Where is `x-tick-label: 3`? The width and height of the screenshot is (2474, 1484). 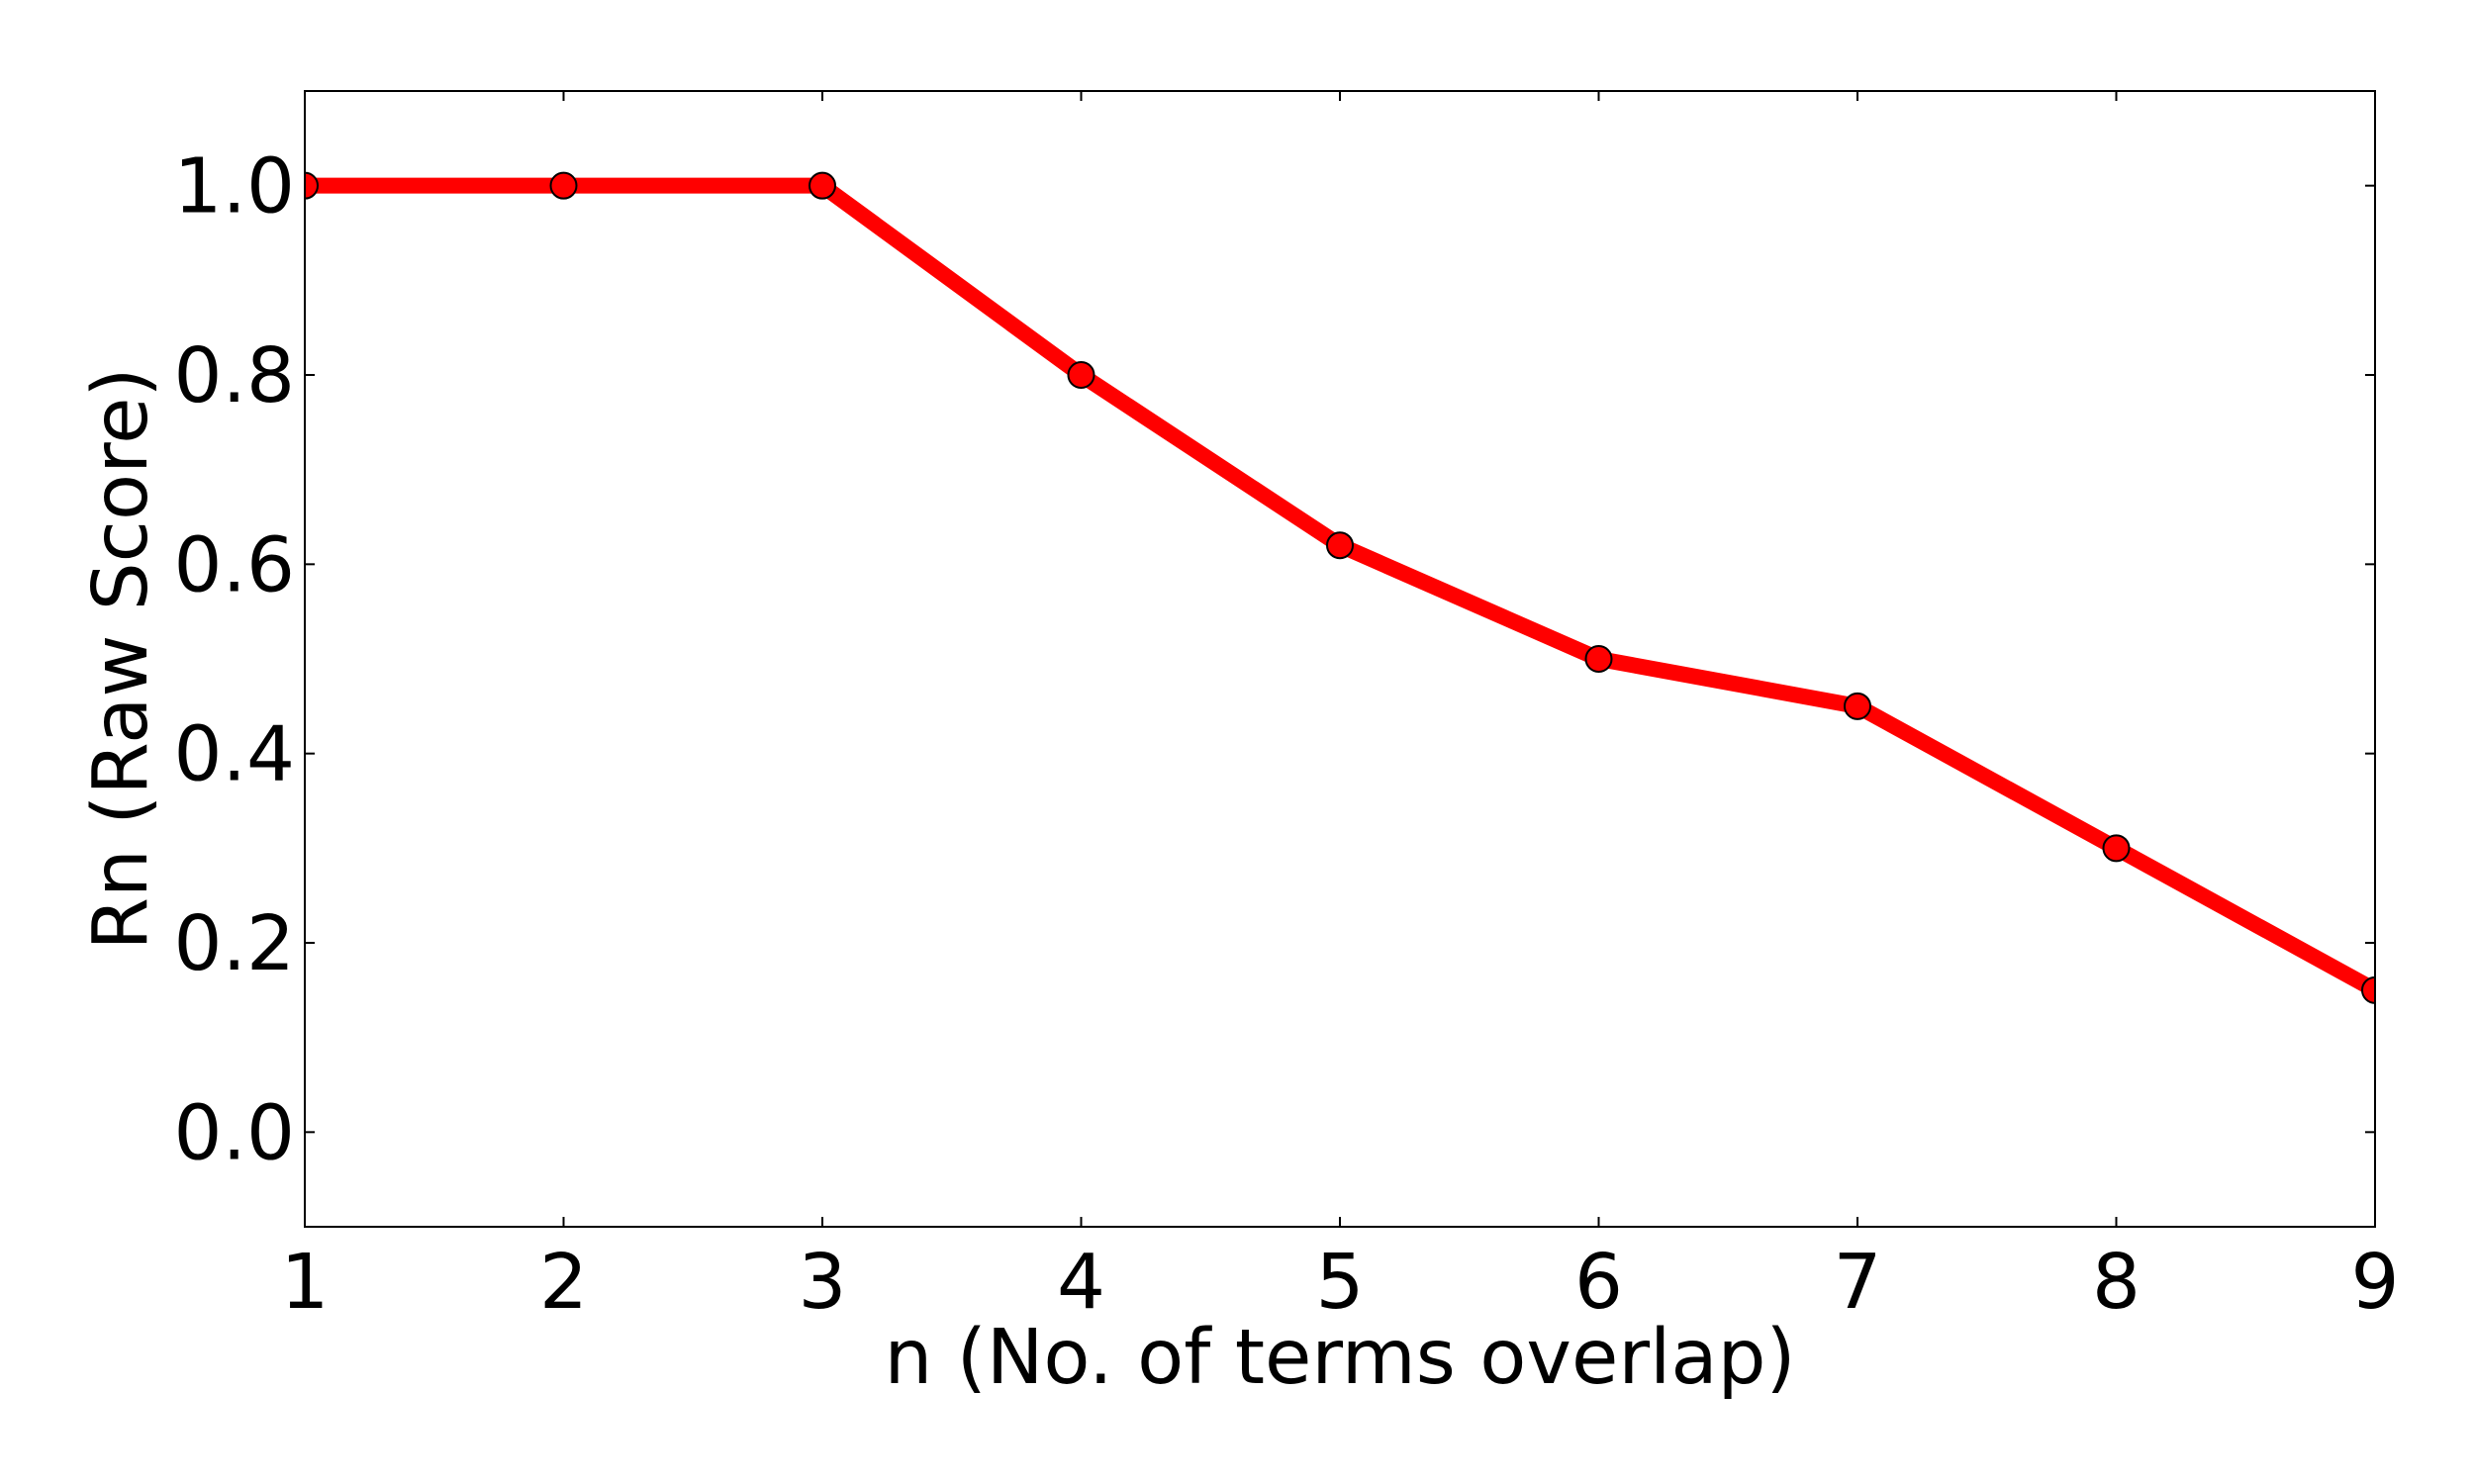
x-tick-label: 3 is located at coordinates (823, 1283).